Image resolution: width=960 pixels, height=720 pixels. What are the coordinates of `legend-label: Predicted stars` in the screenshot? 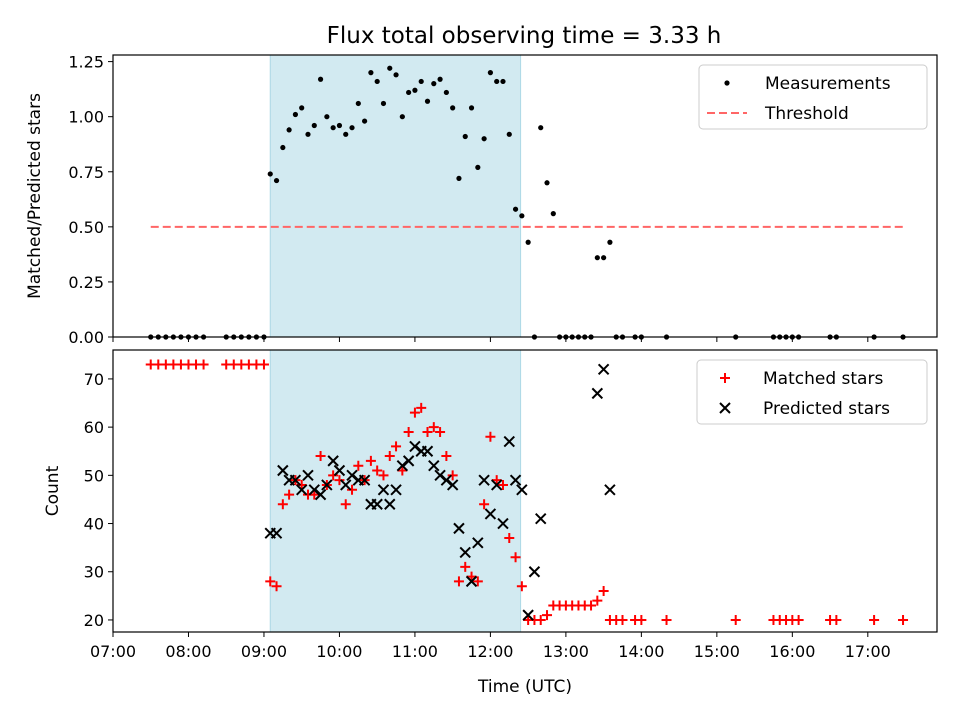 It's located at (826, 409).